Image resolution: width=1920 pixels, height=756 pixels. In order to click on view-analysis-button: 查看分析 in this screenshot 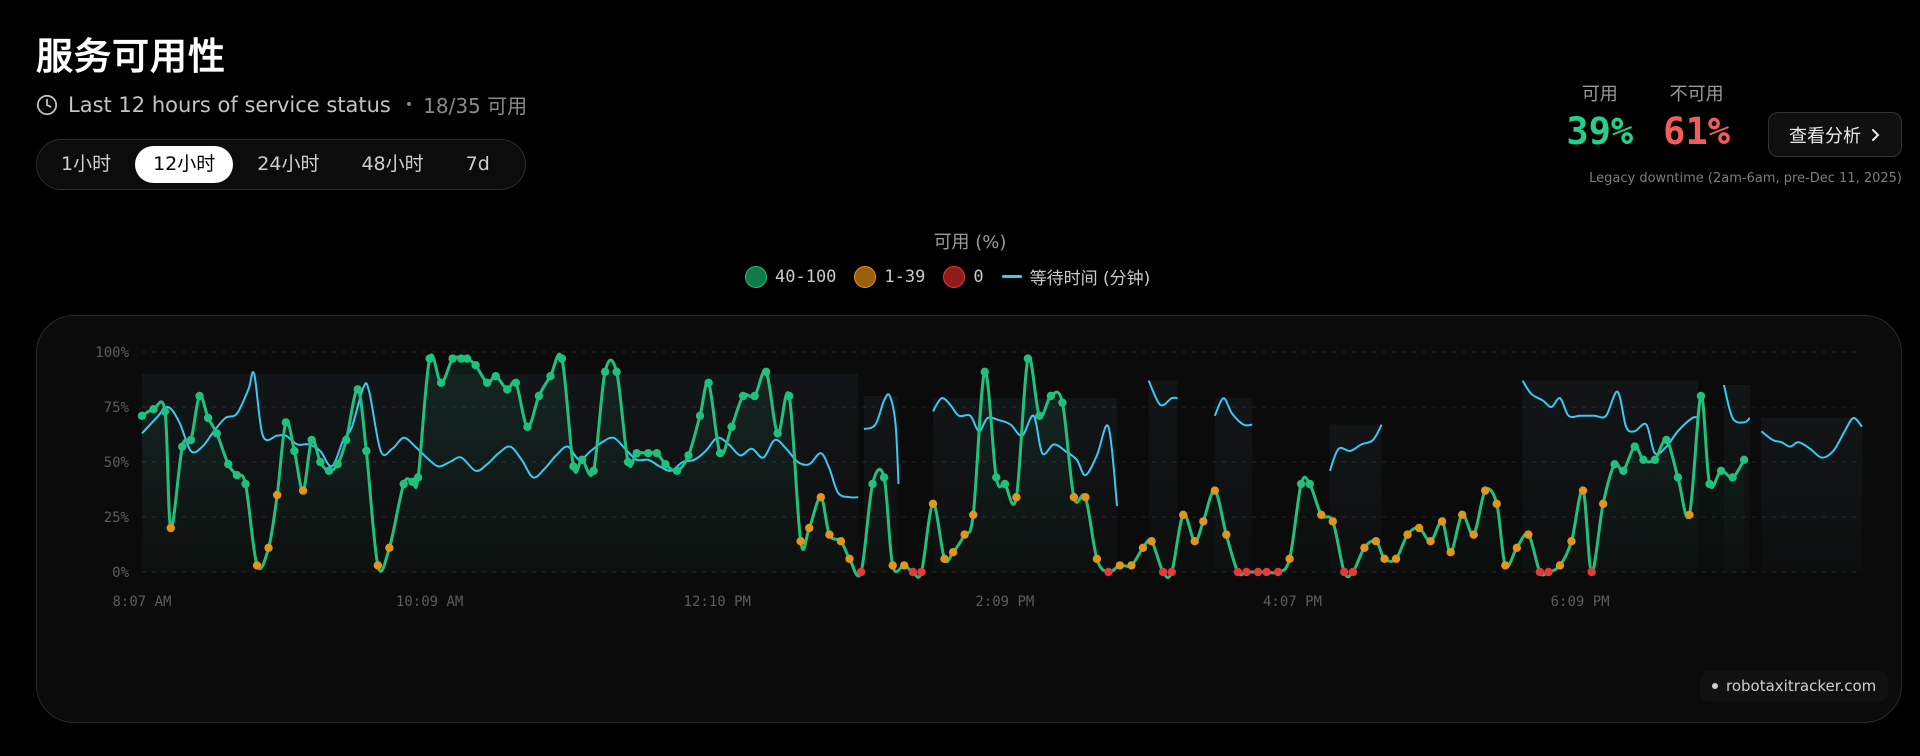, I will do `click(1835, 134)`.